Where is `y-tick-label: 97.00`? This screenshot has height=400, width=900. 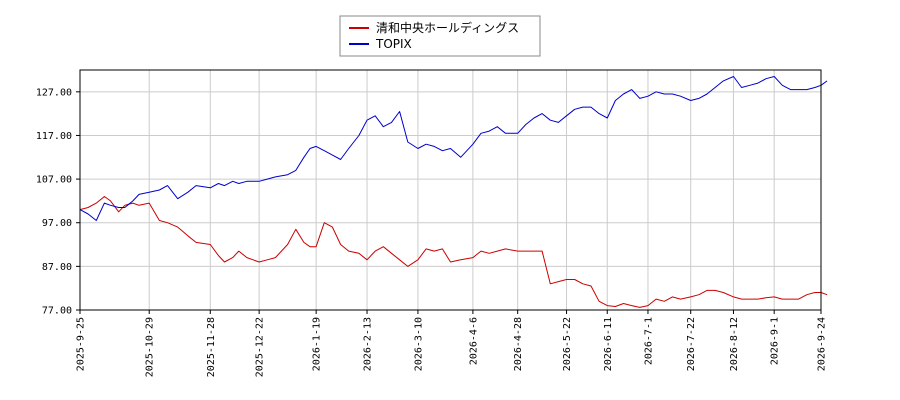 y-tick-label: 97.00 is located at coordinates (57, 223).